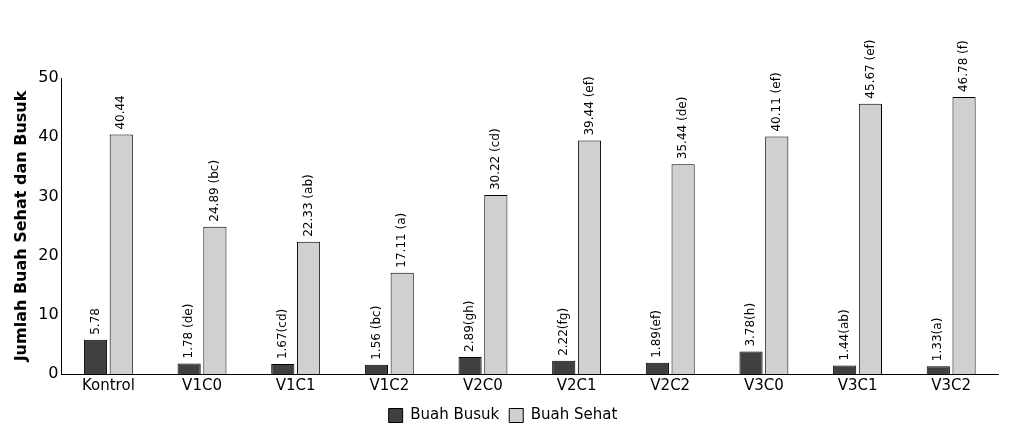 The image size is (1018, 445). What do you see at coordinates (455, 414) in the screenshot?
I see `legend-label: Buah Busuk` at bounding box center [455, 414].